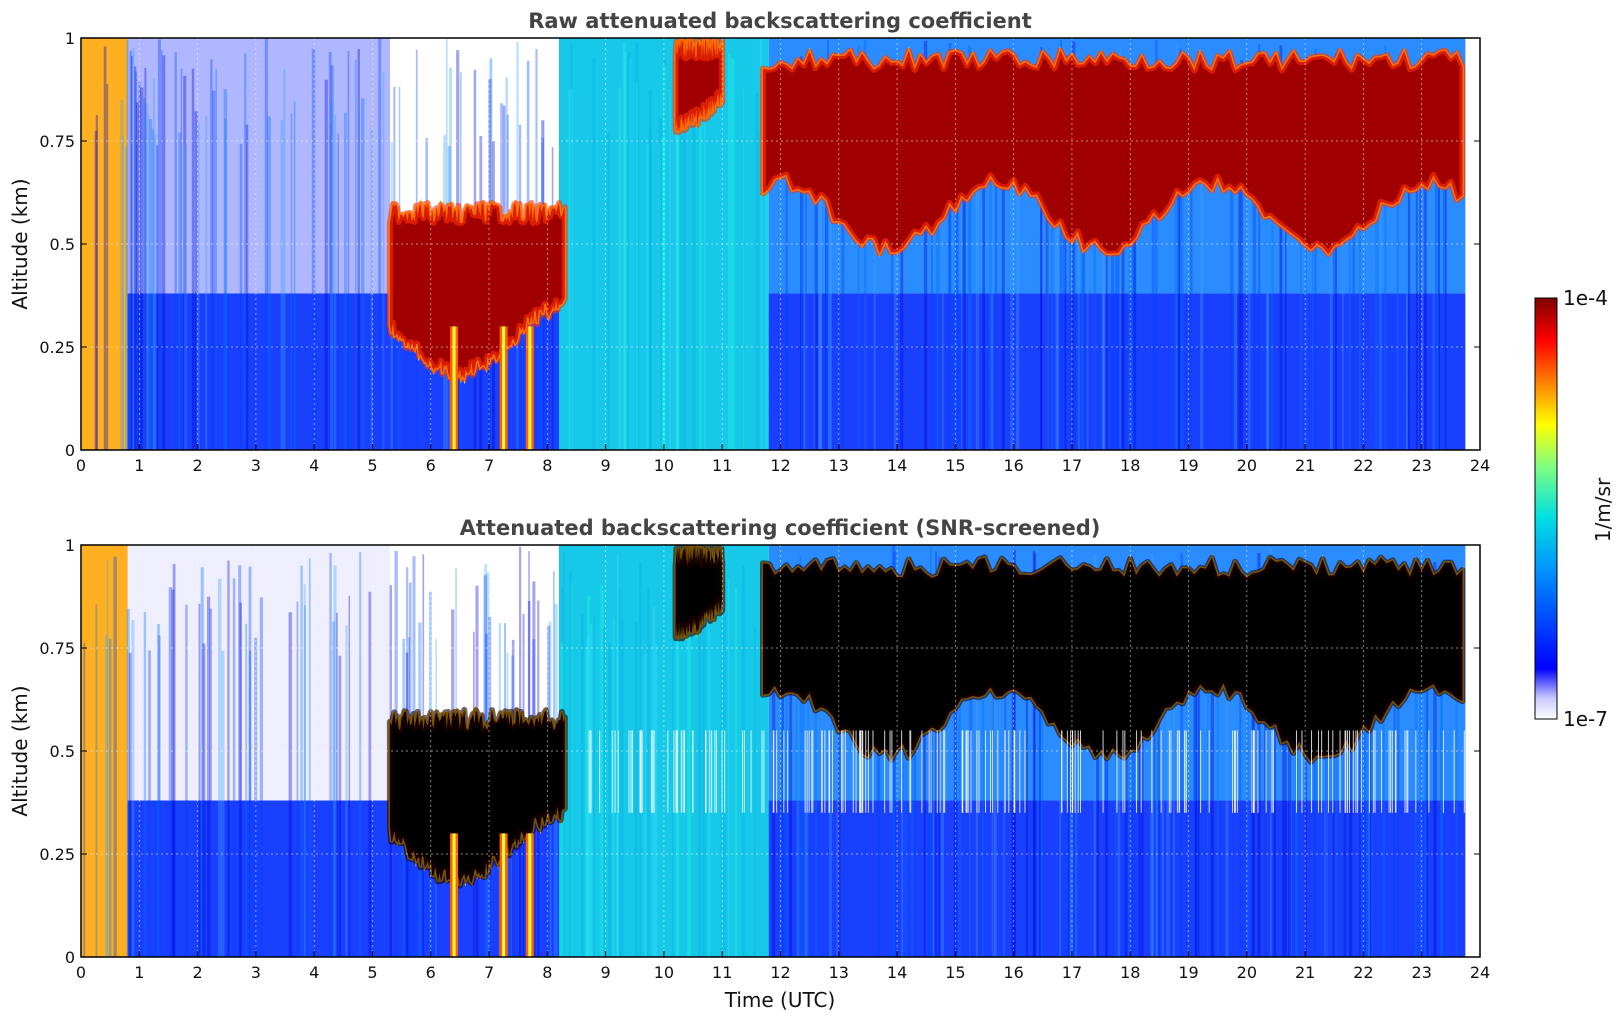 The width and height of the screenshot is (1621, 1020). What do you see at coordinates (139, 465) in the screenshot?
I see `x-tick-label: 1` at bounding box center [139, 465].